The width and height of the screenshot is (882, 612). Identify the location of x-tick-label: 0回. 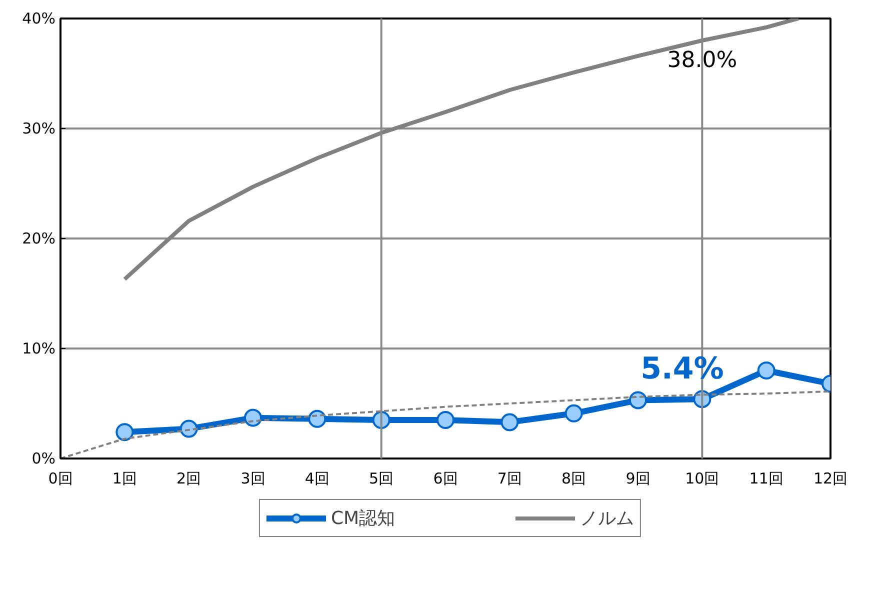
(60, 479).